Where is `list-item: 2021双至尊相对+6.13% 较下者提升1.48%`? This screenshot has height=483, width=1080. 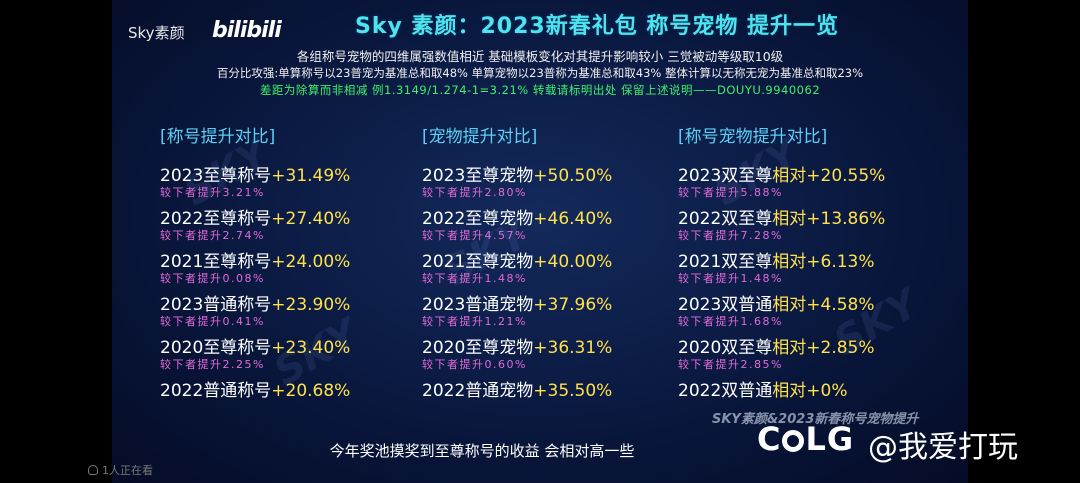
list-item: 2021双至尊相对+6.13% 较下者提升1.48% is located at coordinates (818, 273).